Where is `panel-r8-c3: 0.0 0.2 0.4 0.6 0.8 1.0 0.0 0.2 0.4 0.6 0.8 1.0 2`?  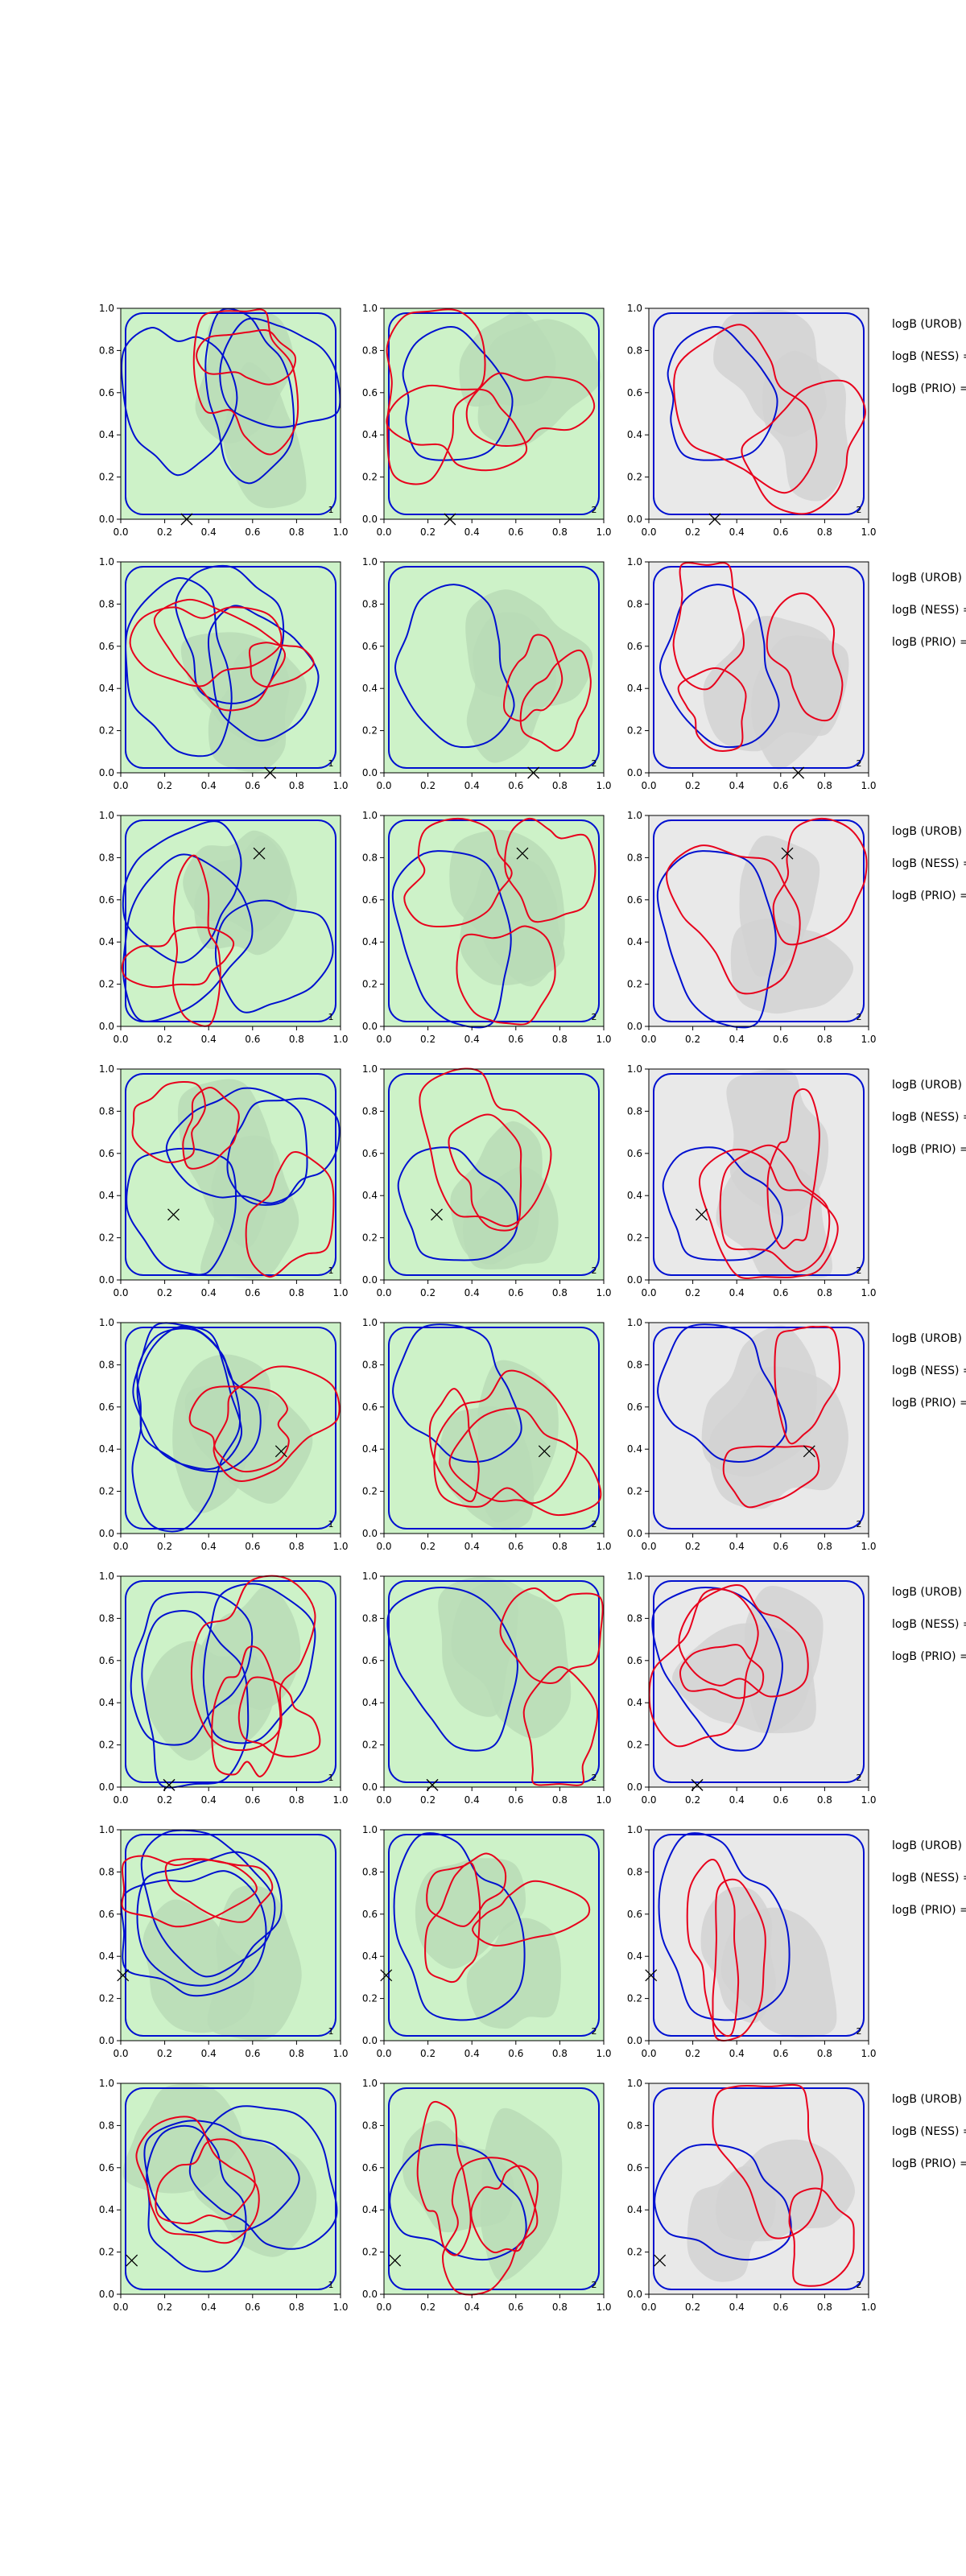
panel-r8-c3: 0.0 0.2 0.4 0.6 0.8 1.0 0.0 0.2 0.4 0.6 0.8 1.0 2 is located at coordinates (752, 2195).